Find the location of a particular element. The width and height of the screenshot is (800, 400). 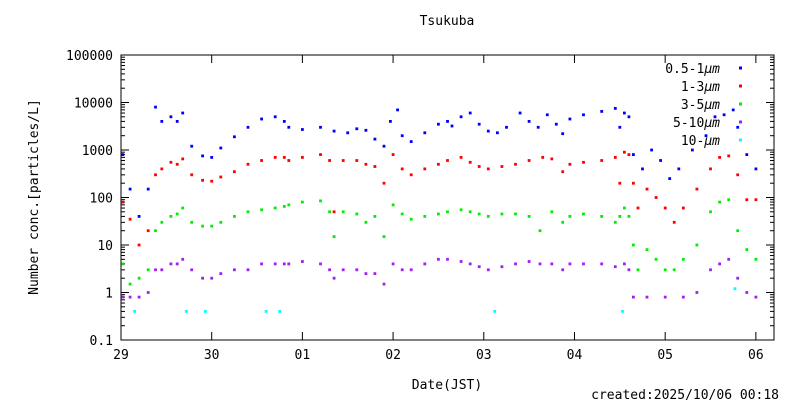

x-tick-label: 06 is located at coordinates (756, 355).